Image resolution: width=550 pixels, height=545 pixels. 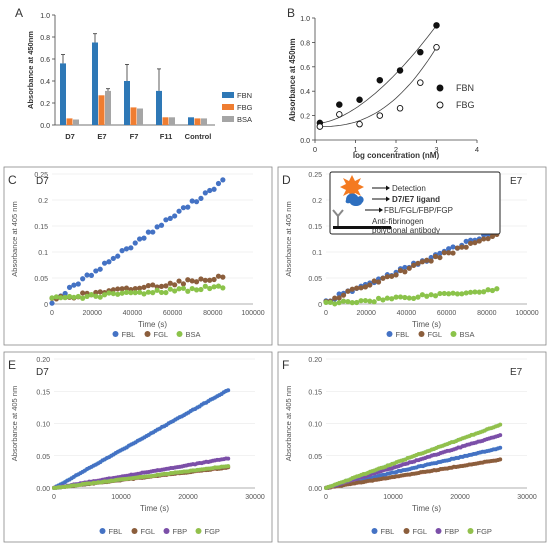 I want to click on b-y-axis-label: Absorbance at 450nm, so click(x=292, y=79).